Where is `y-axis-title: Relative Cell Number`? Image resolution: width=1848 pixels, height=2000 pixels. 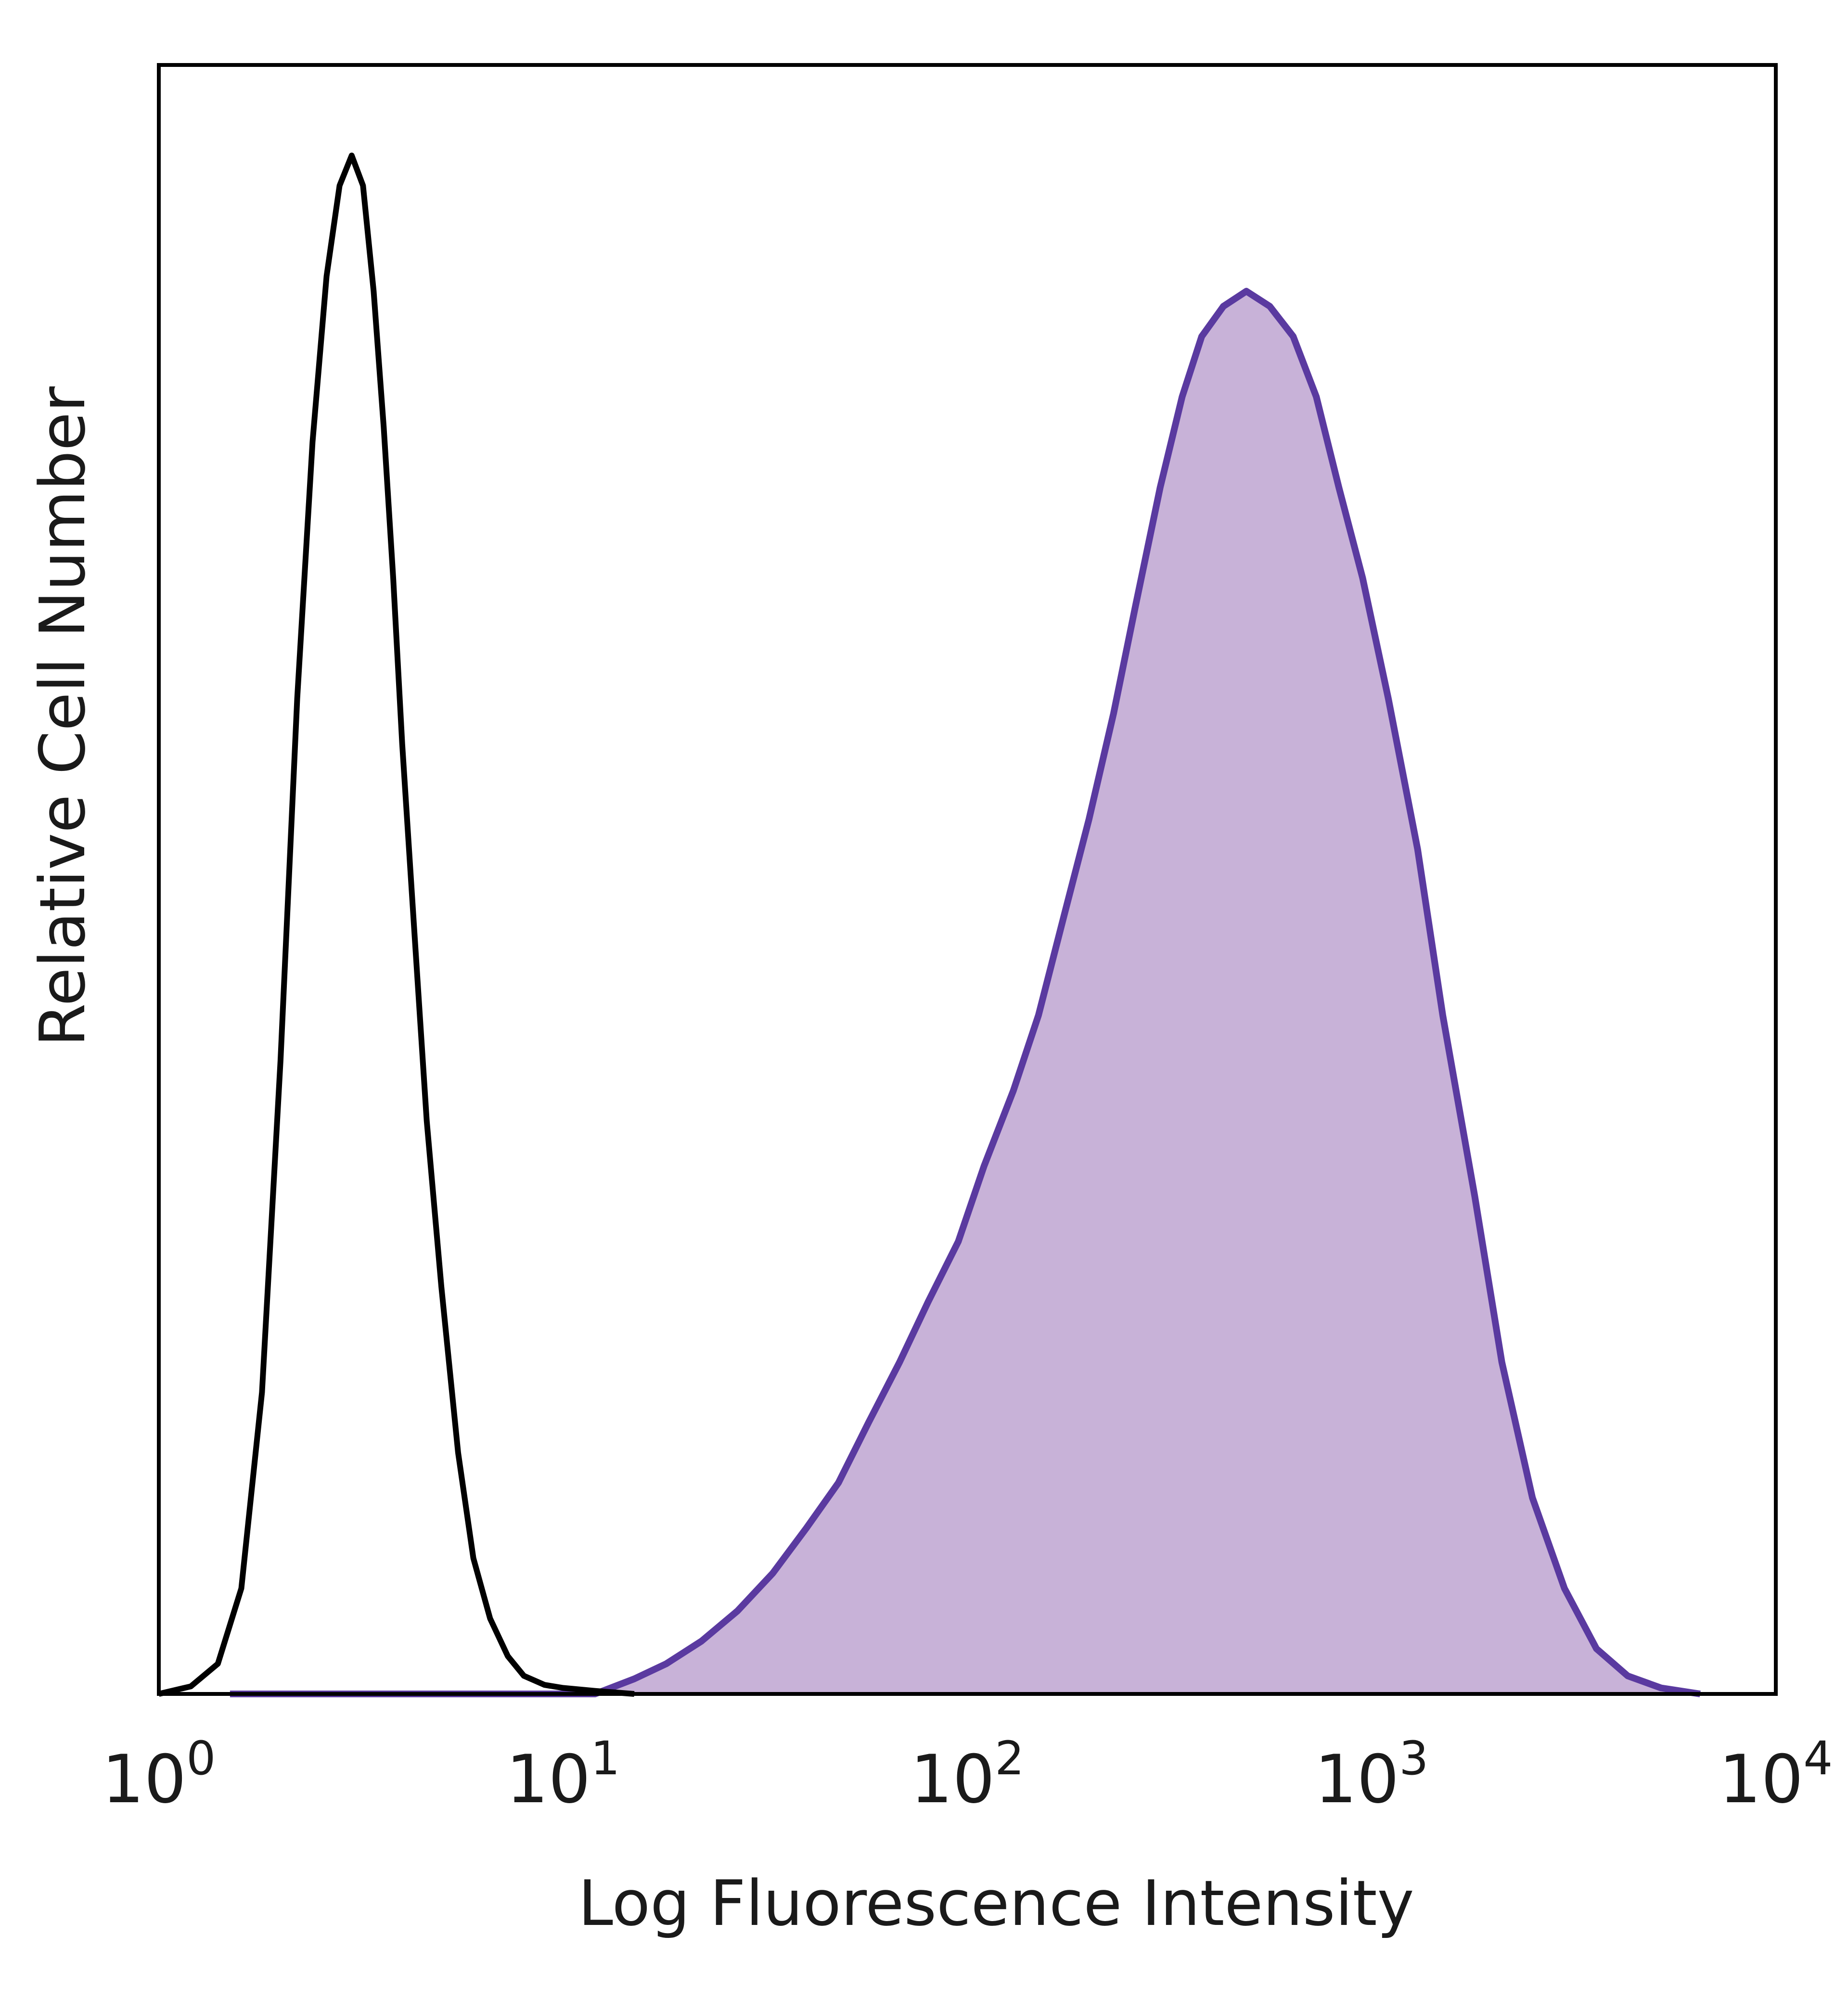 y-axis-title: Relative Cell Number is located at coordinates (62, 716).